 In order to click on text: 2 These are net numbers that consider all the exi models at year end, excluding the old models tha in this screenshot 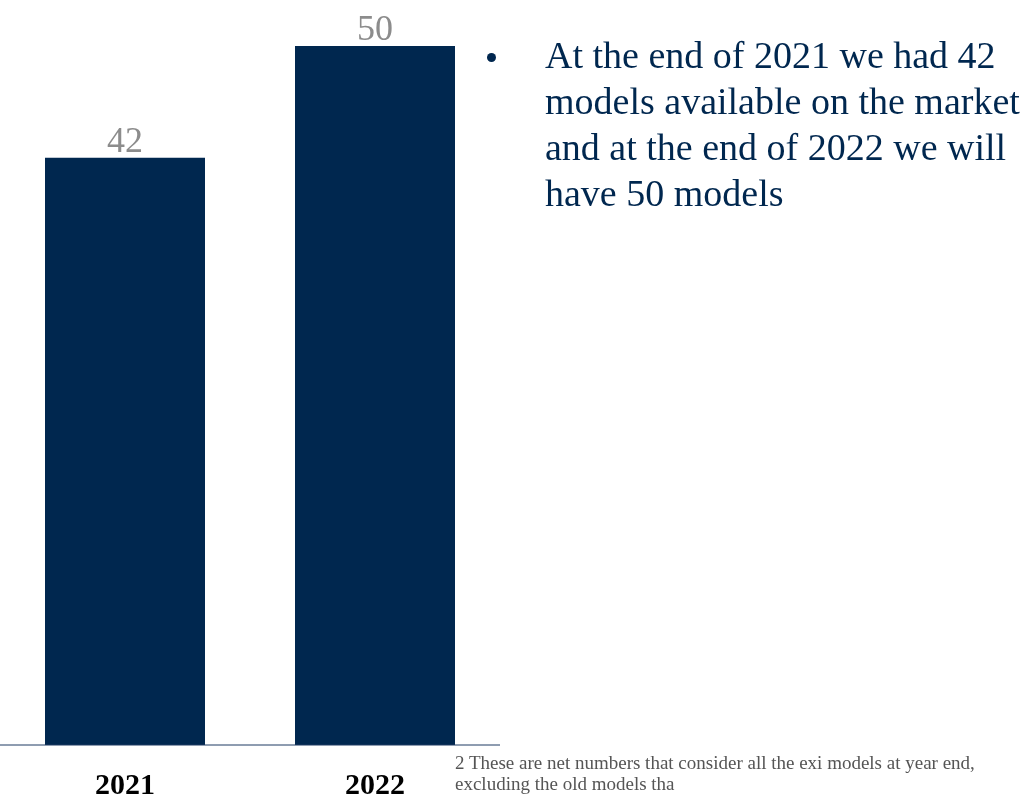, I will do `click(715, 773)`.